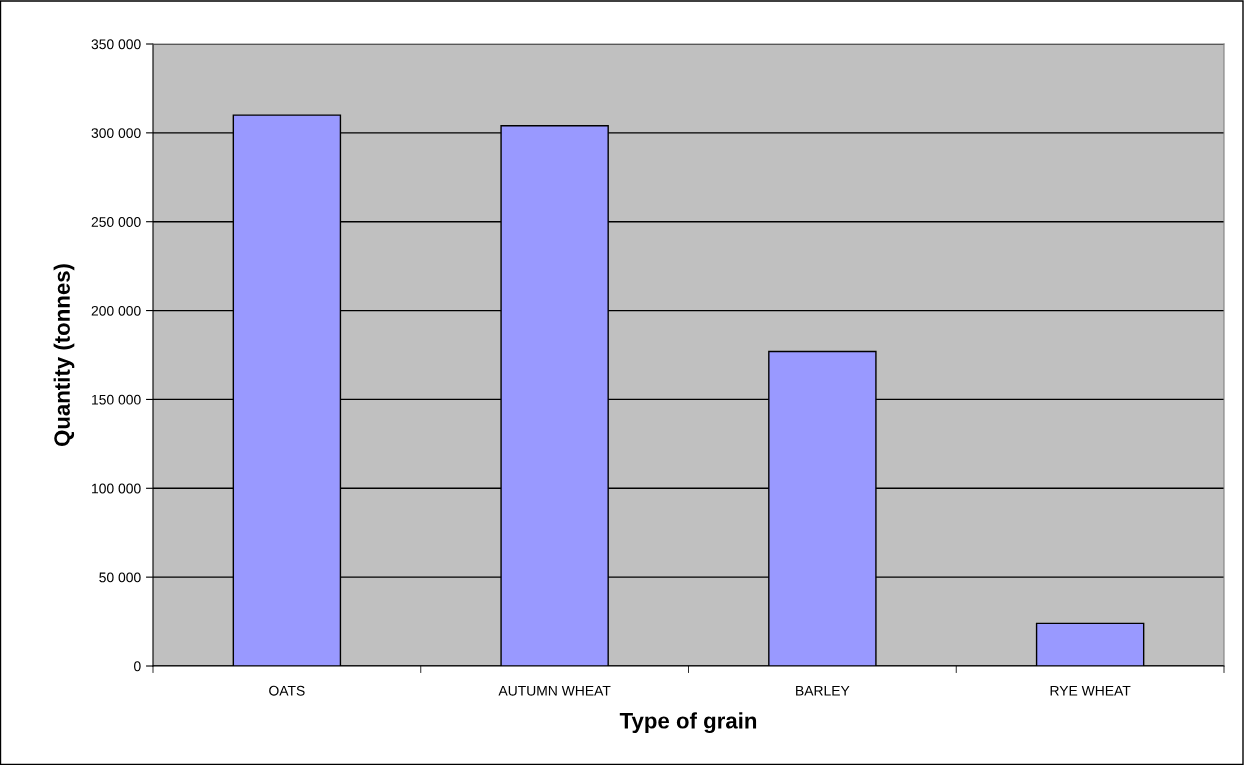 The image size is (1244, 765). Describe the element at coordinates (64, 355) in the screenshot. I see `y-axis-title: Quantity (tonnes)` at that location.